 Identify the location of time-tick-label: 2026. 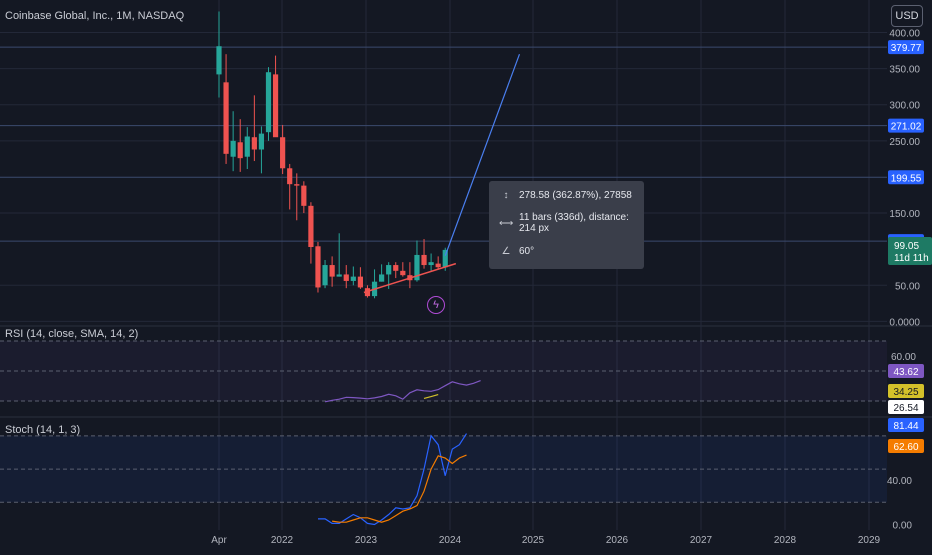
(617, 540).